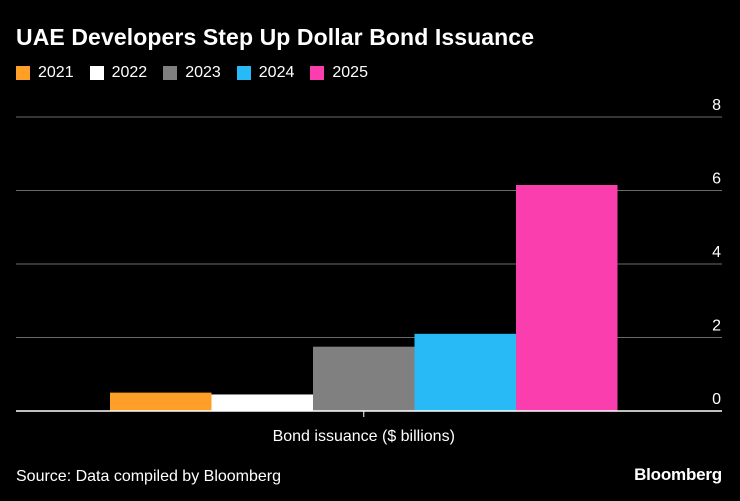  I want to click on legend-swatch-2023, so click(170, 73).